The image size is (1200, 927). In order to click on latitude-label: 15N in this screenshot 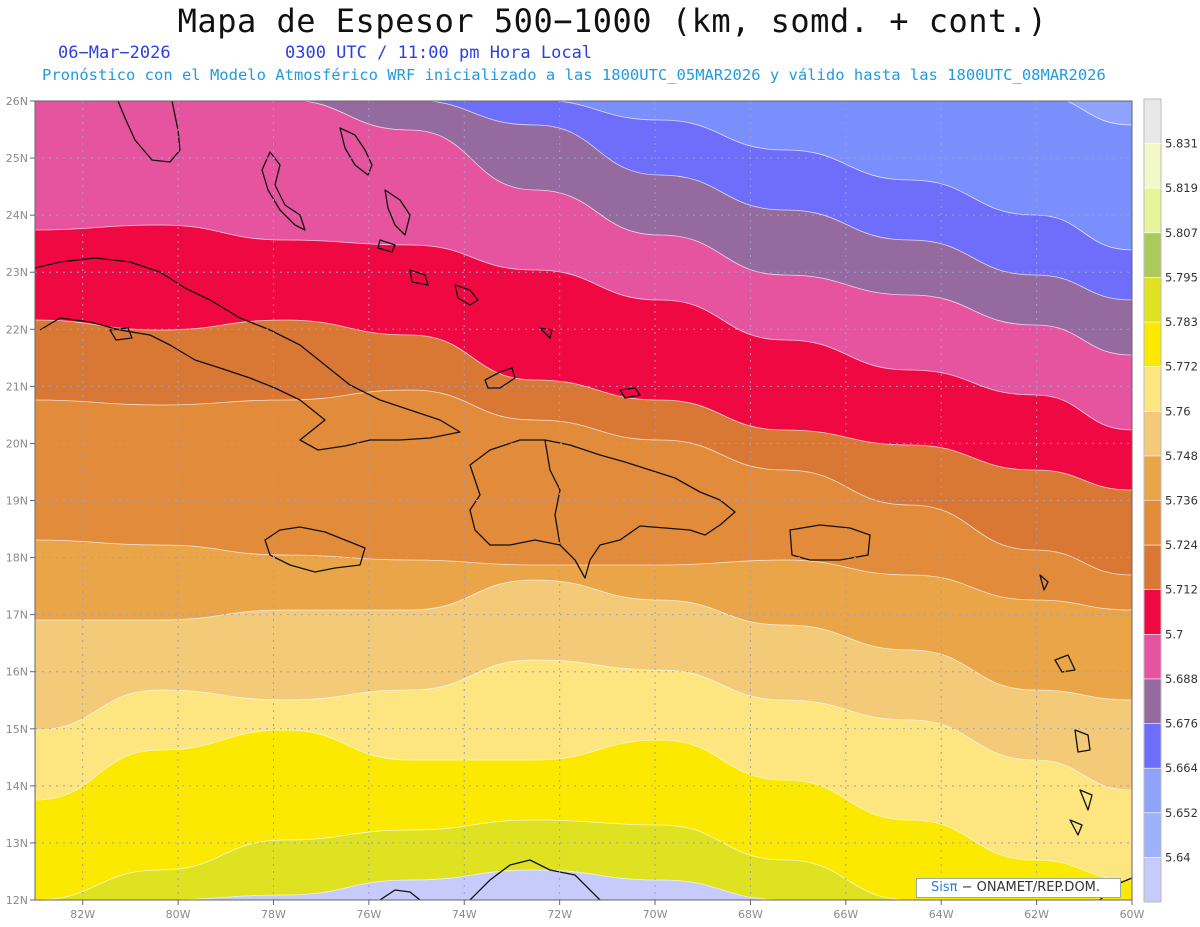, I will do `click(17, 729)`.